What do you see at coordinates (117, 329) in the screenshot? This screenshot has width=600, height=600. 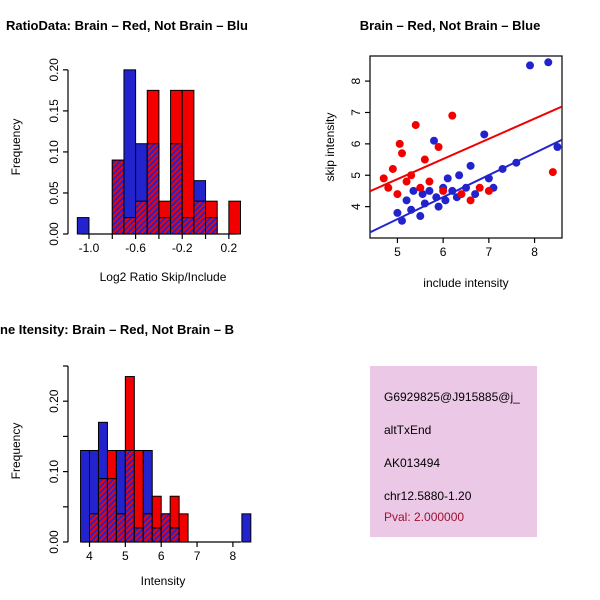 I see `intensity-histogram-title: ne Itensity: Brain – Red, Not Brain – B` at bounding box center [117, 329].